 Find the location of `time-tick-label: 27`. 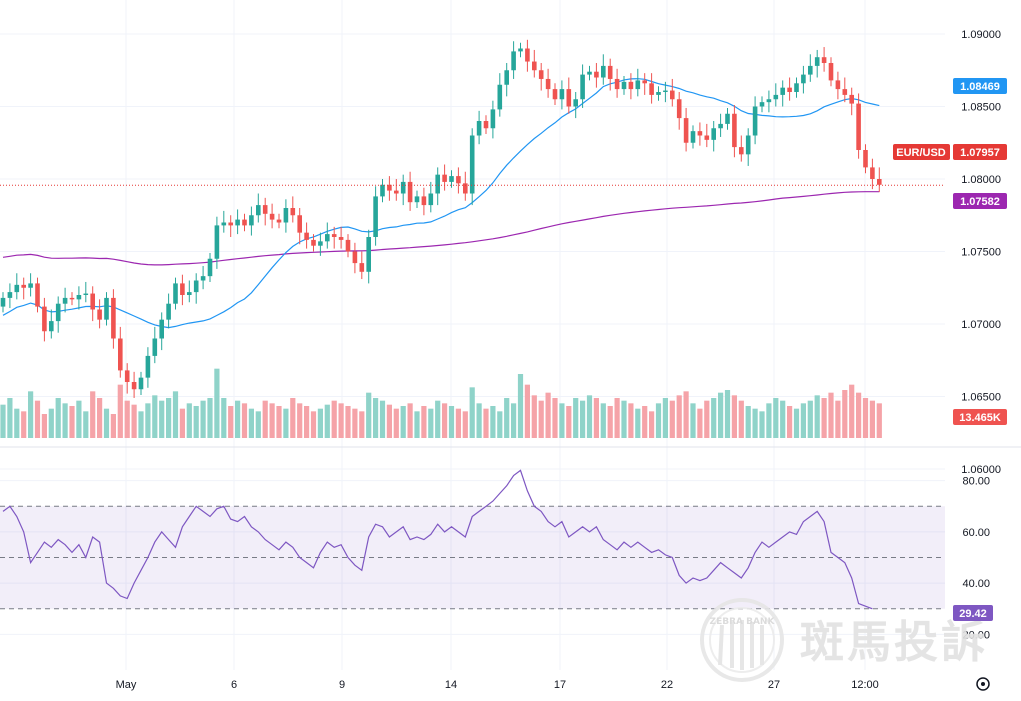

time-tick-label: 27 is located at coordinates (774, 685).